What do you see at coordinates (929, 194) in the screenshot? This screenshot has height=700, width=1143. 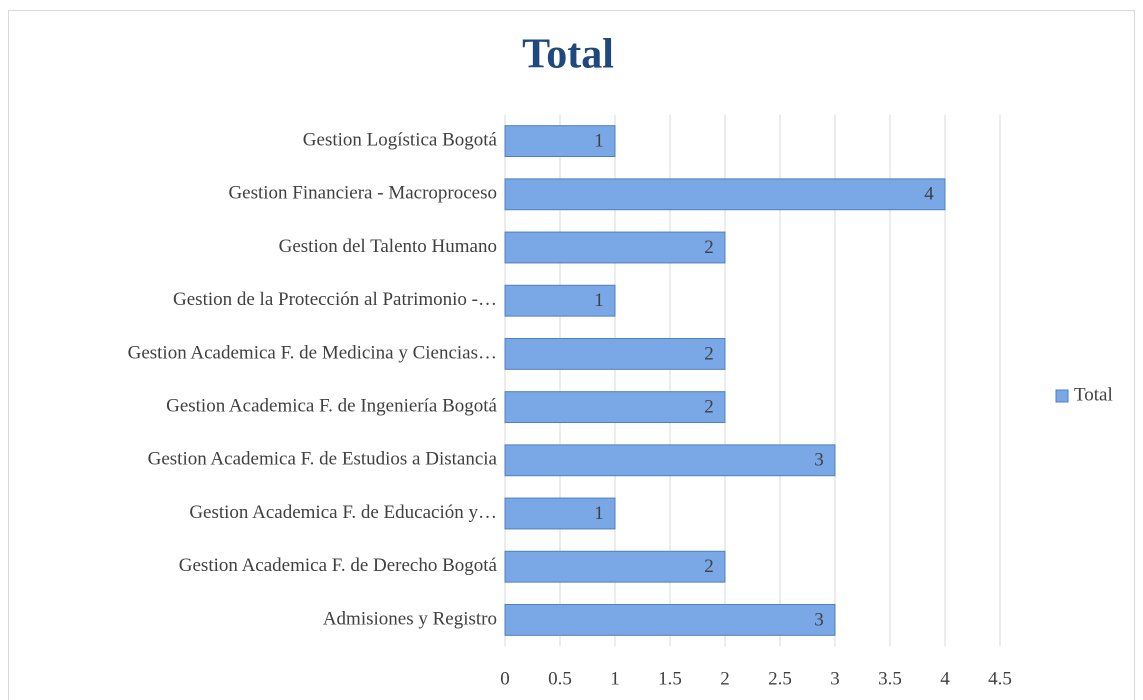 I see `data-label: 4` at bounding box center [929, 194].